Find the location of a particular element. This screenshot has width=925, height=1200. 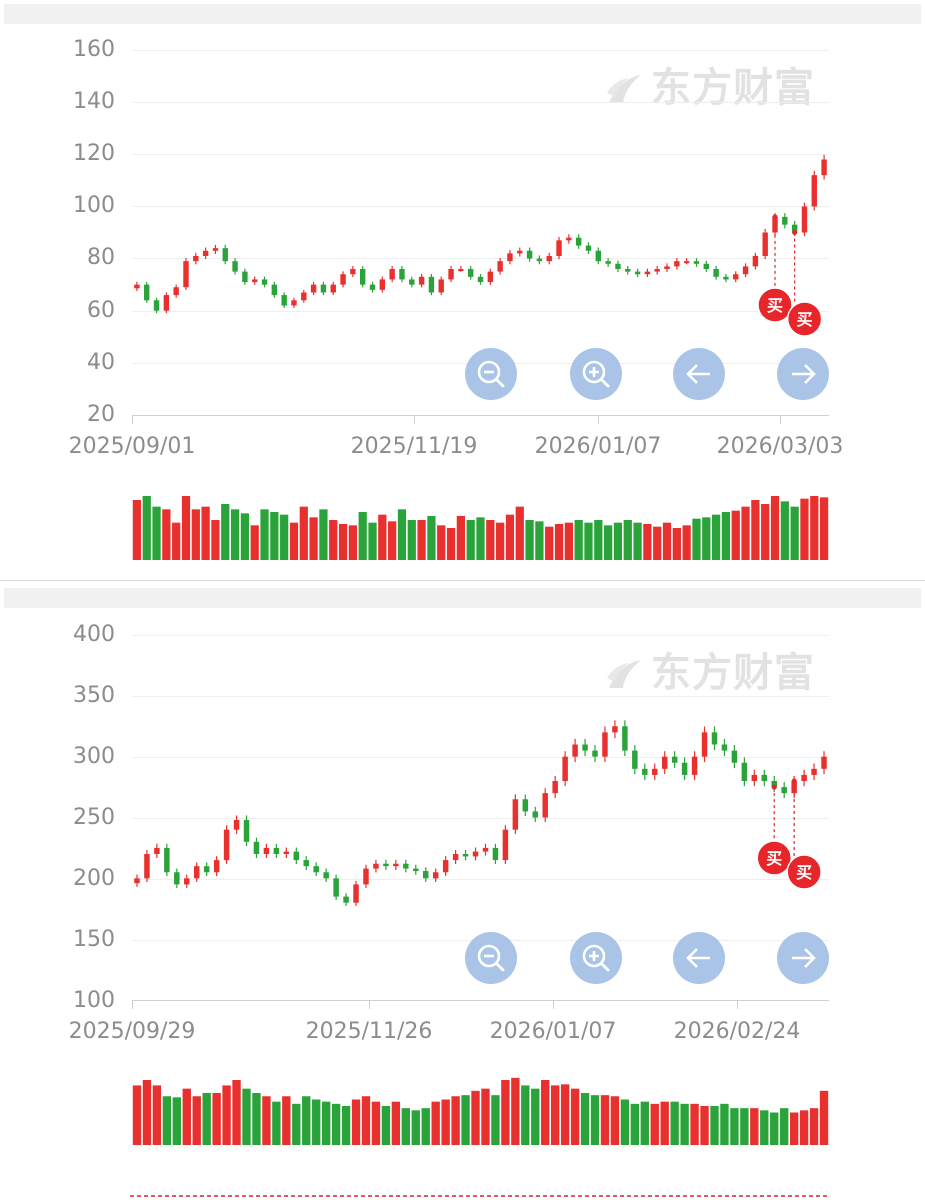

y-tick-label: 350 is located at coordinates (94, 695).